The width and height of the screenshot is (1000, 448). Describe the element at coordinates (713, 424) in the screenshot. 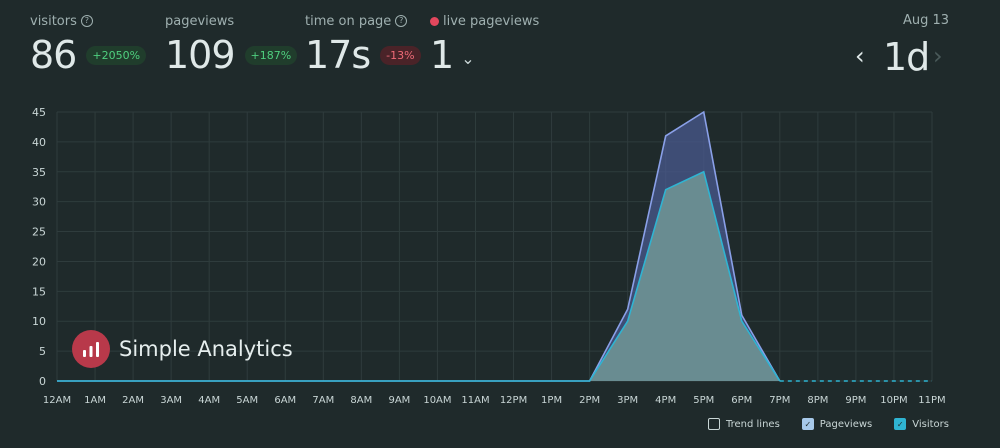

I see `trend-lines-checkbox` at that location.